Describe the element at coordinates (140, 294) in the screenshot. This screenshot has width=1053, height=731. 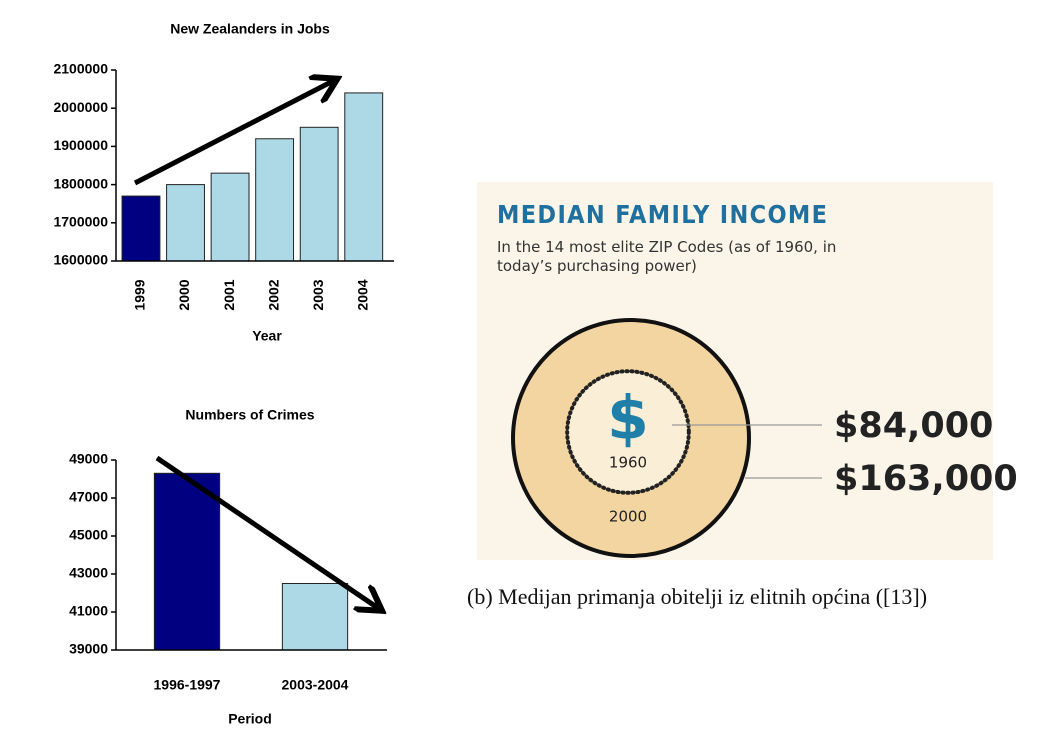
I see `x-tick-label: 1999` at that location.